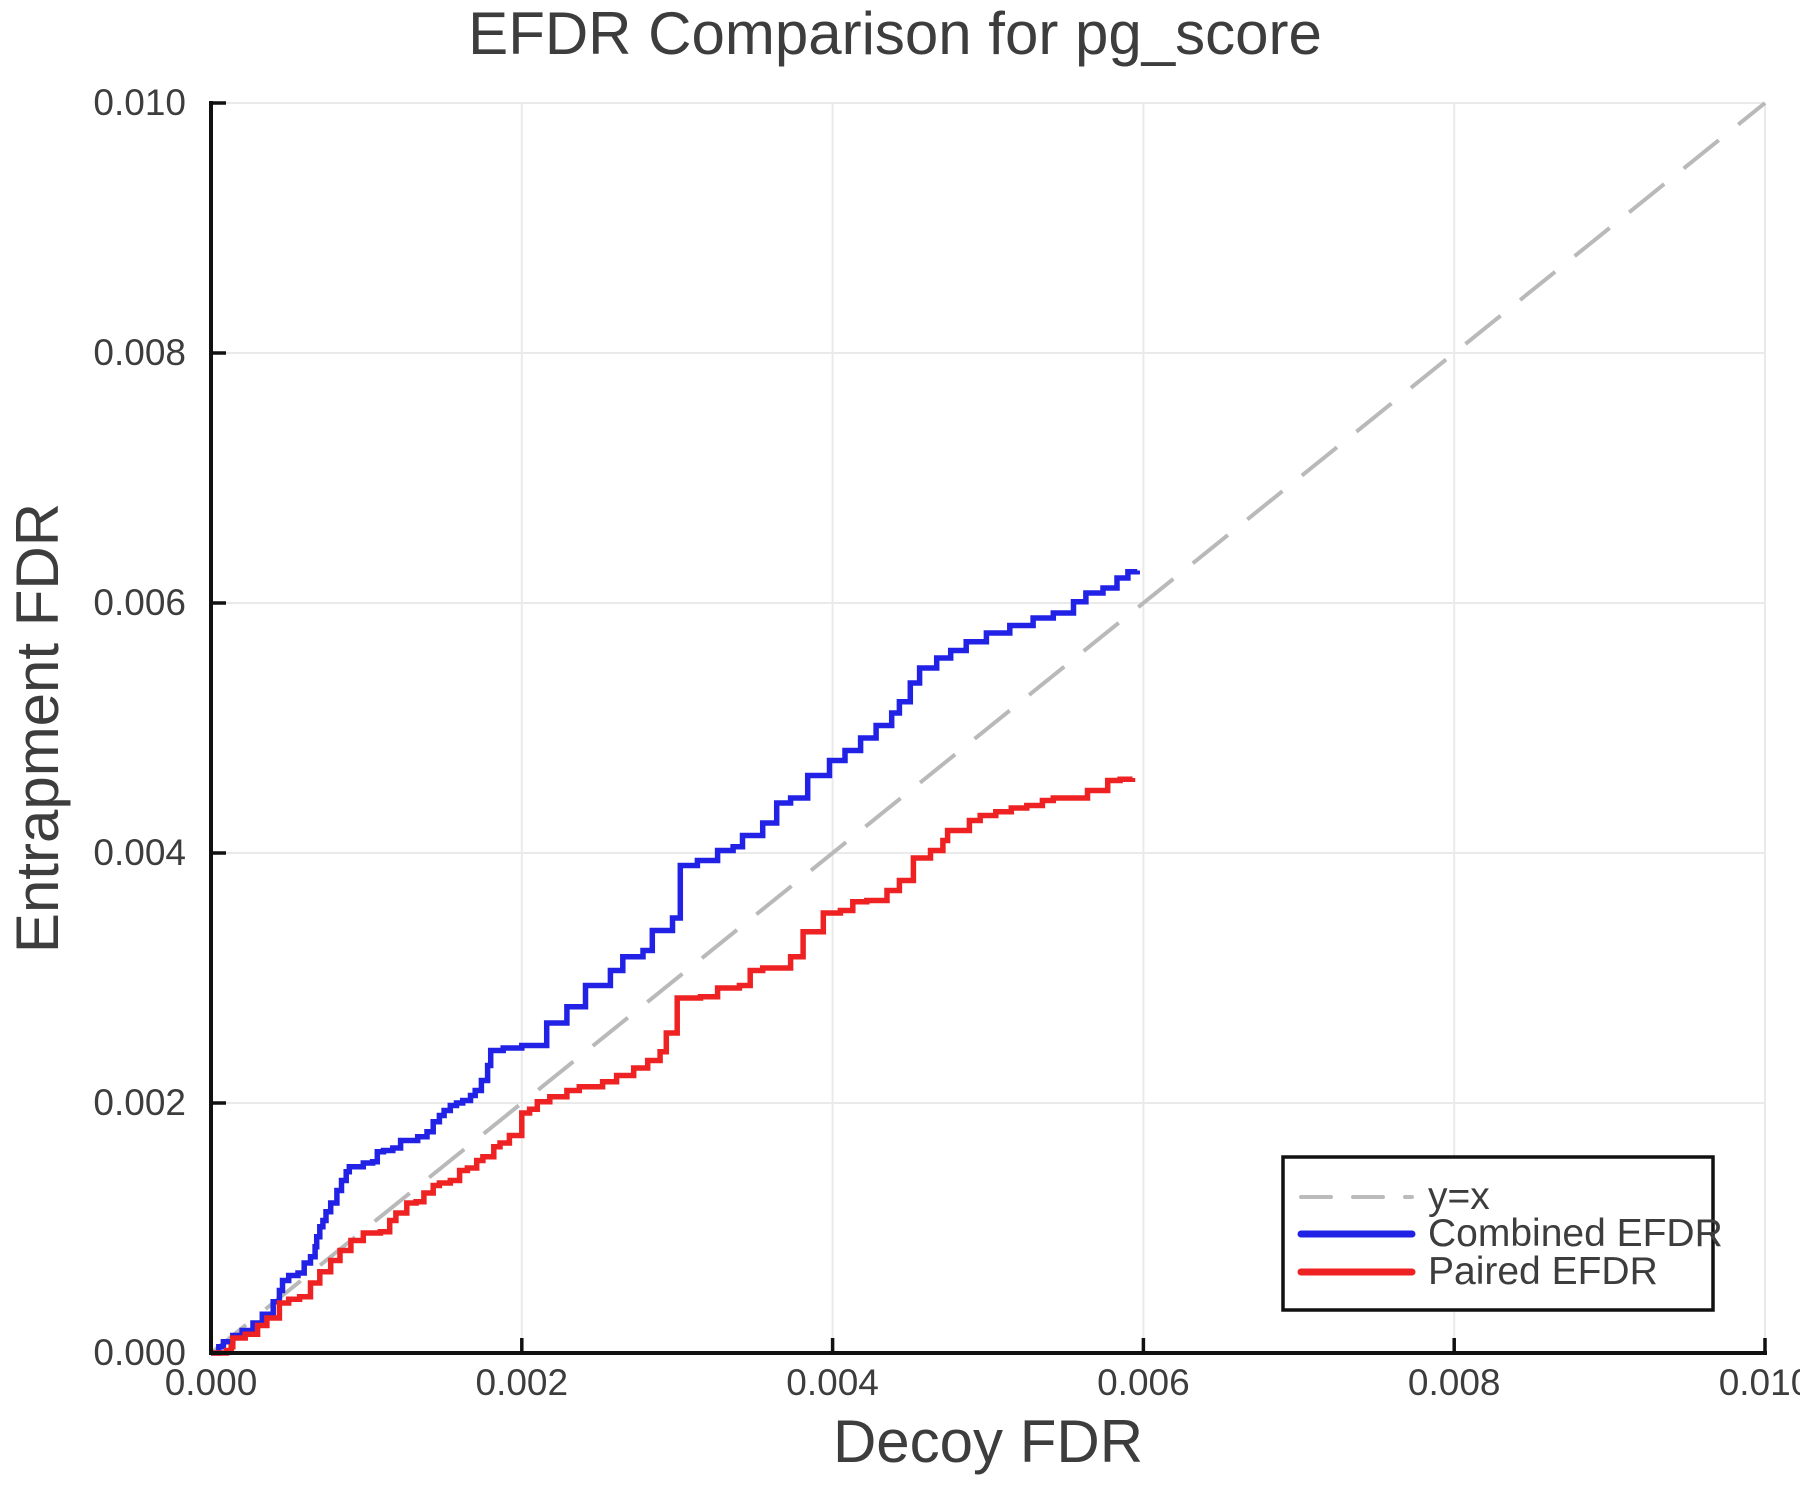 The width and height of the screenshot is (1800, 1500). I want to click on y-tick-label: 0.006, so click(139, 602).